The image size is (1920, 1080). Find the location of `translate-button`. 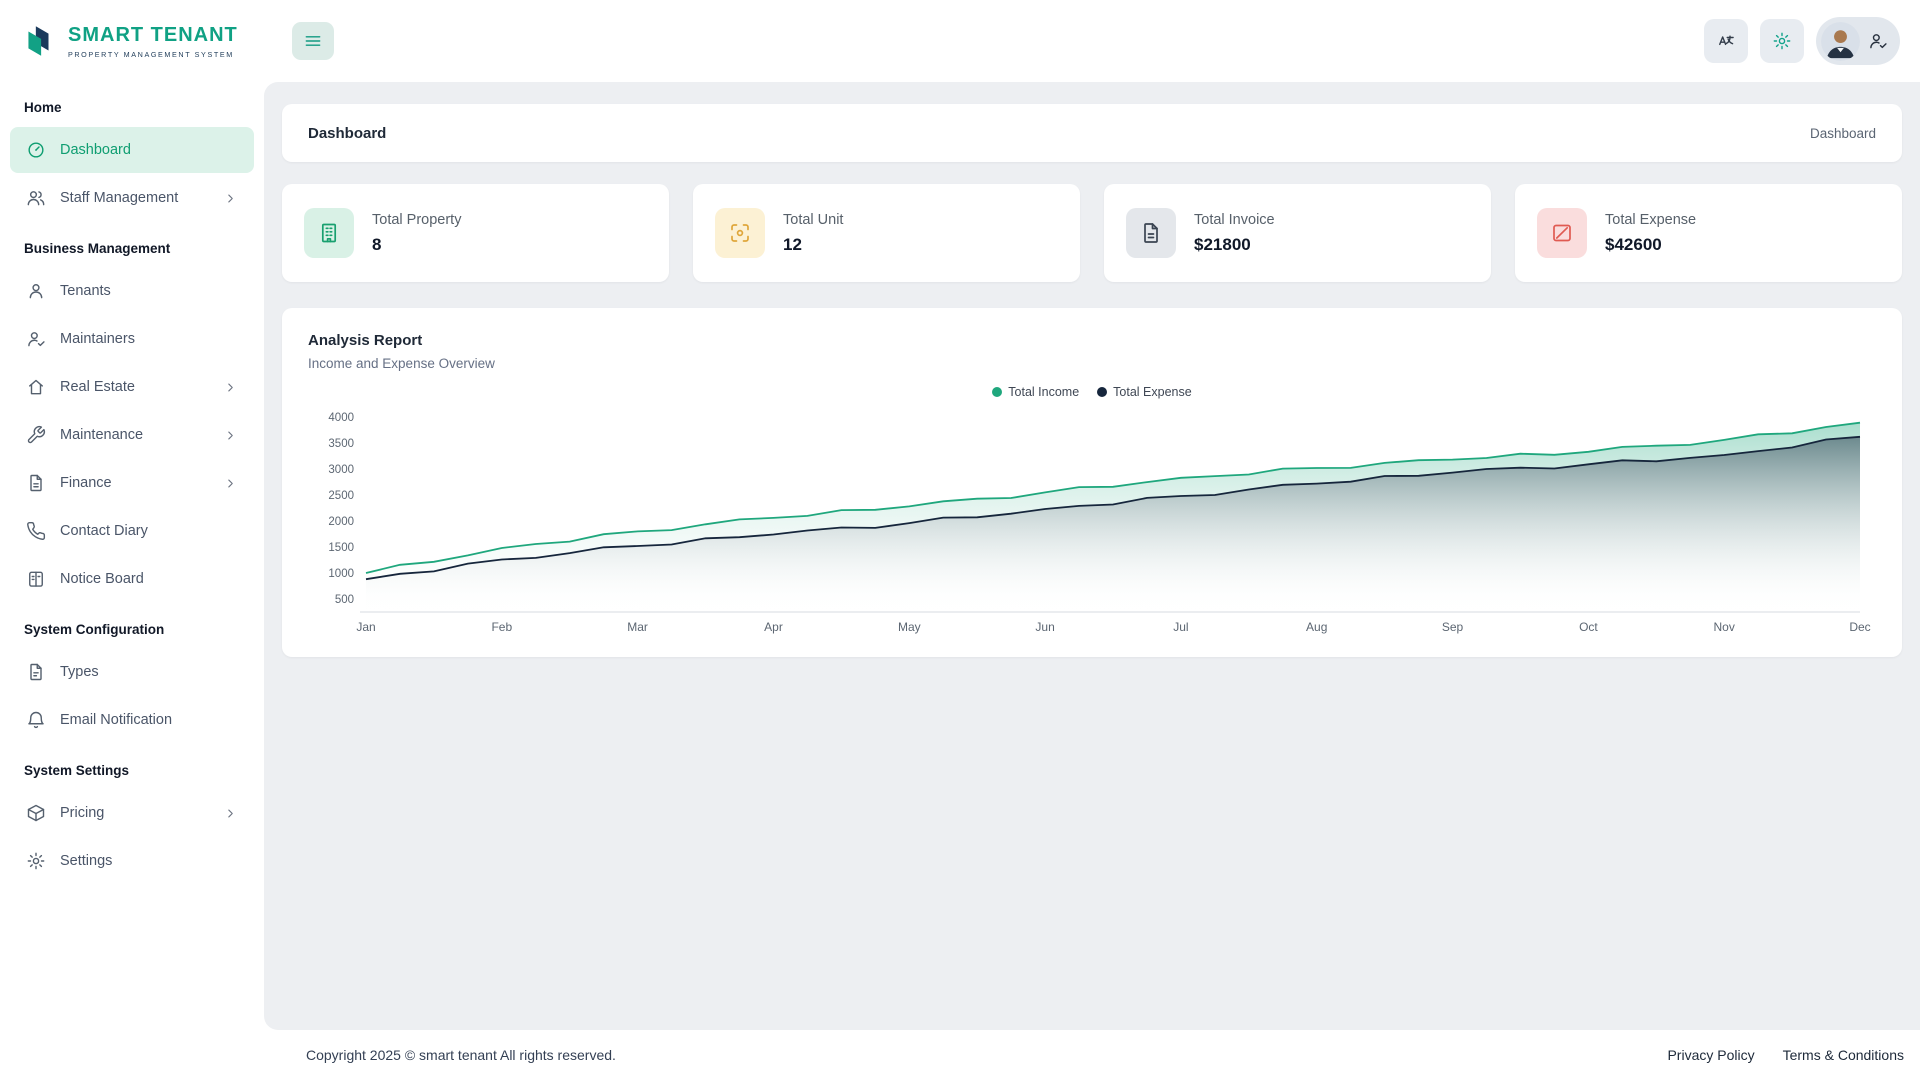

translate-button is located at coordinates (1726, 41).